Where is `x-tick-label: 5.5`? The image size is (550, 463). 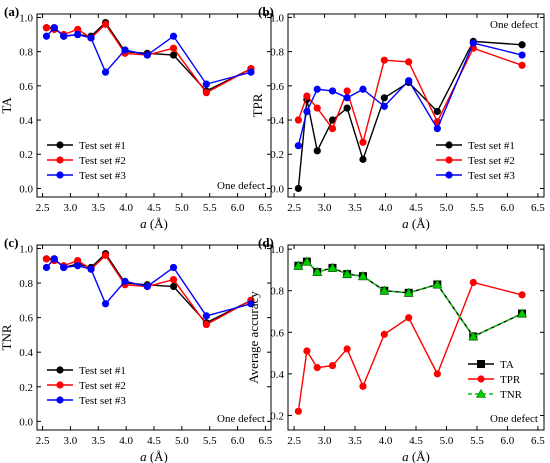
x-tick-label: 5.5 is located at coordinates (210, 208).